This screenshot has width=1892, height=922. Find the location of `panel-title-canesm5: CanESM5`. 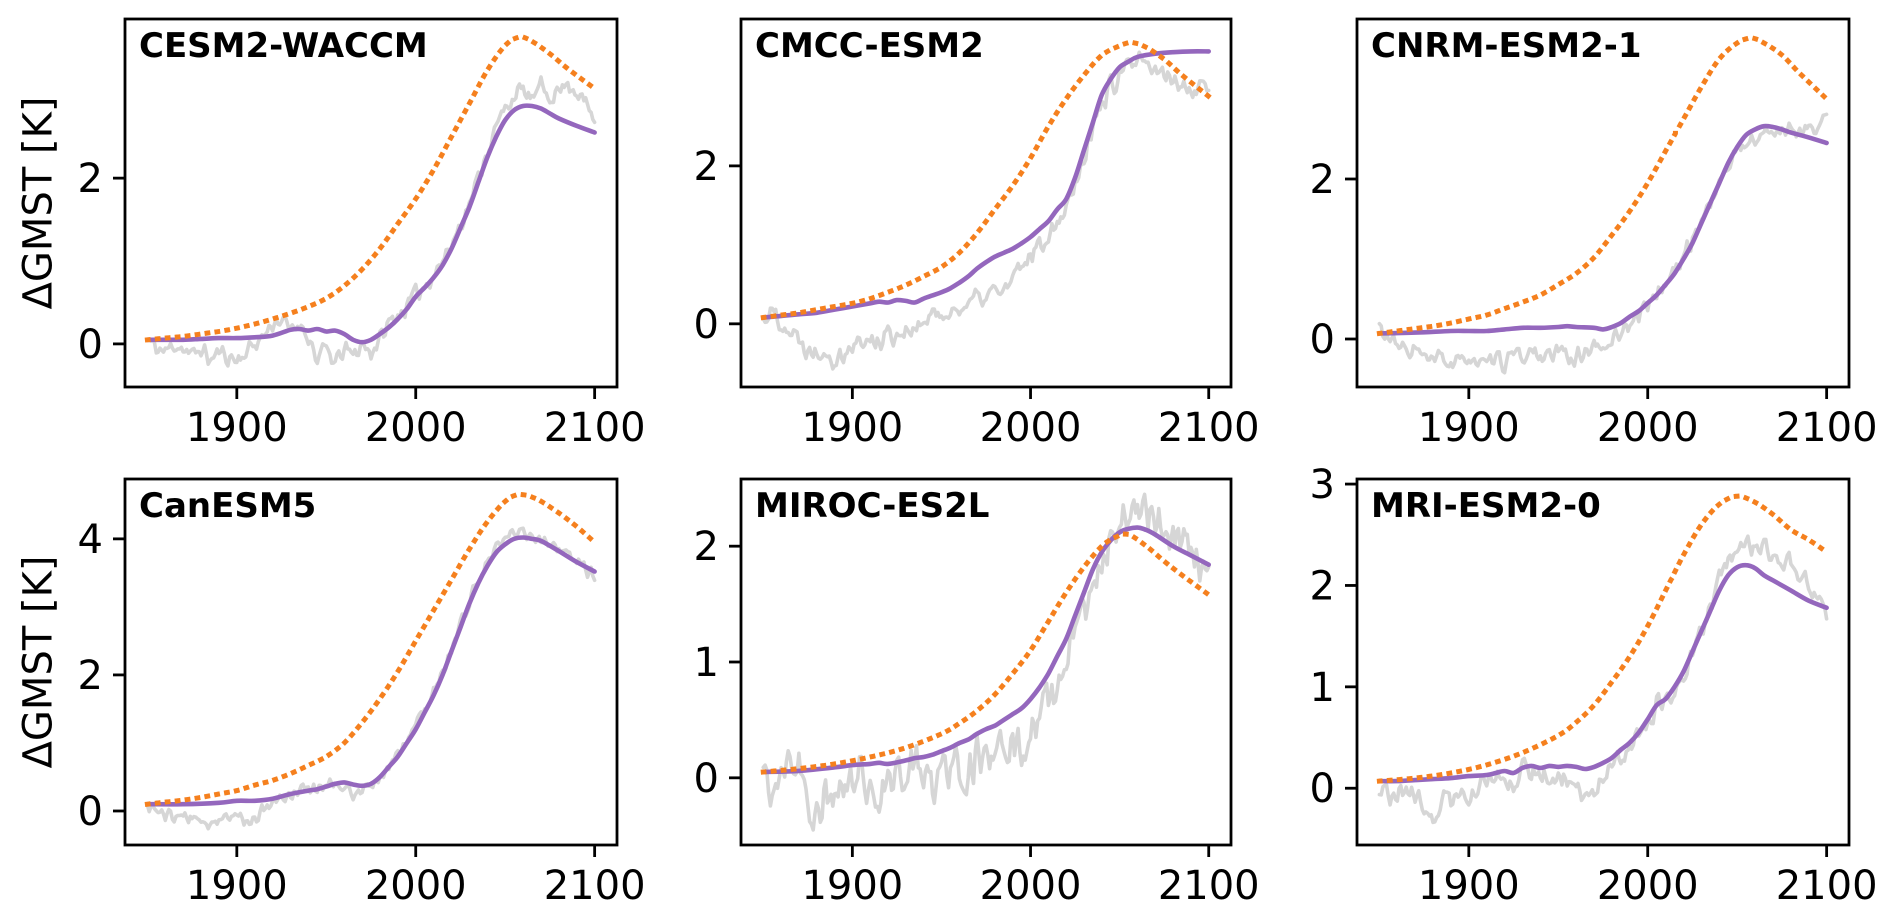

panel-title-canesm5: CanESM5 is located at coordinates (228, 506).